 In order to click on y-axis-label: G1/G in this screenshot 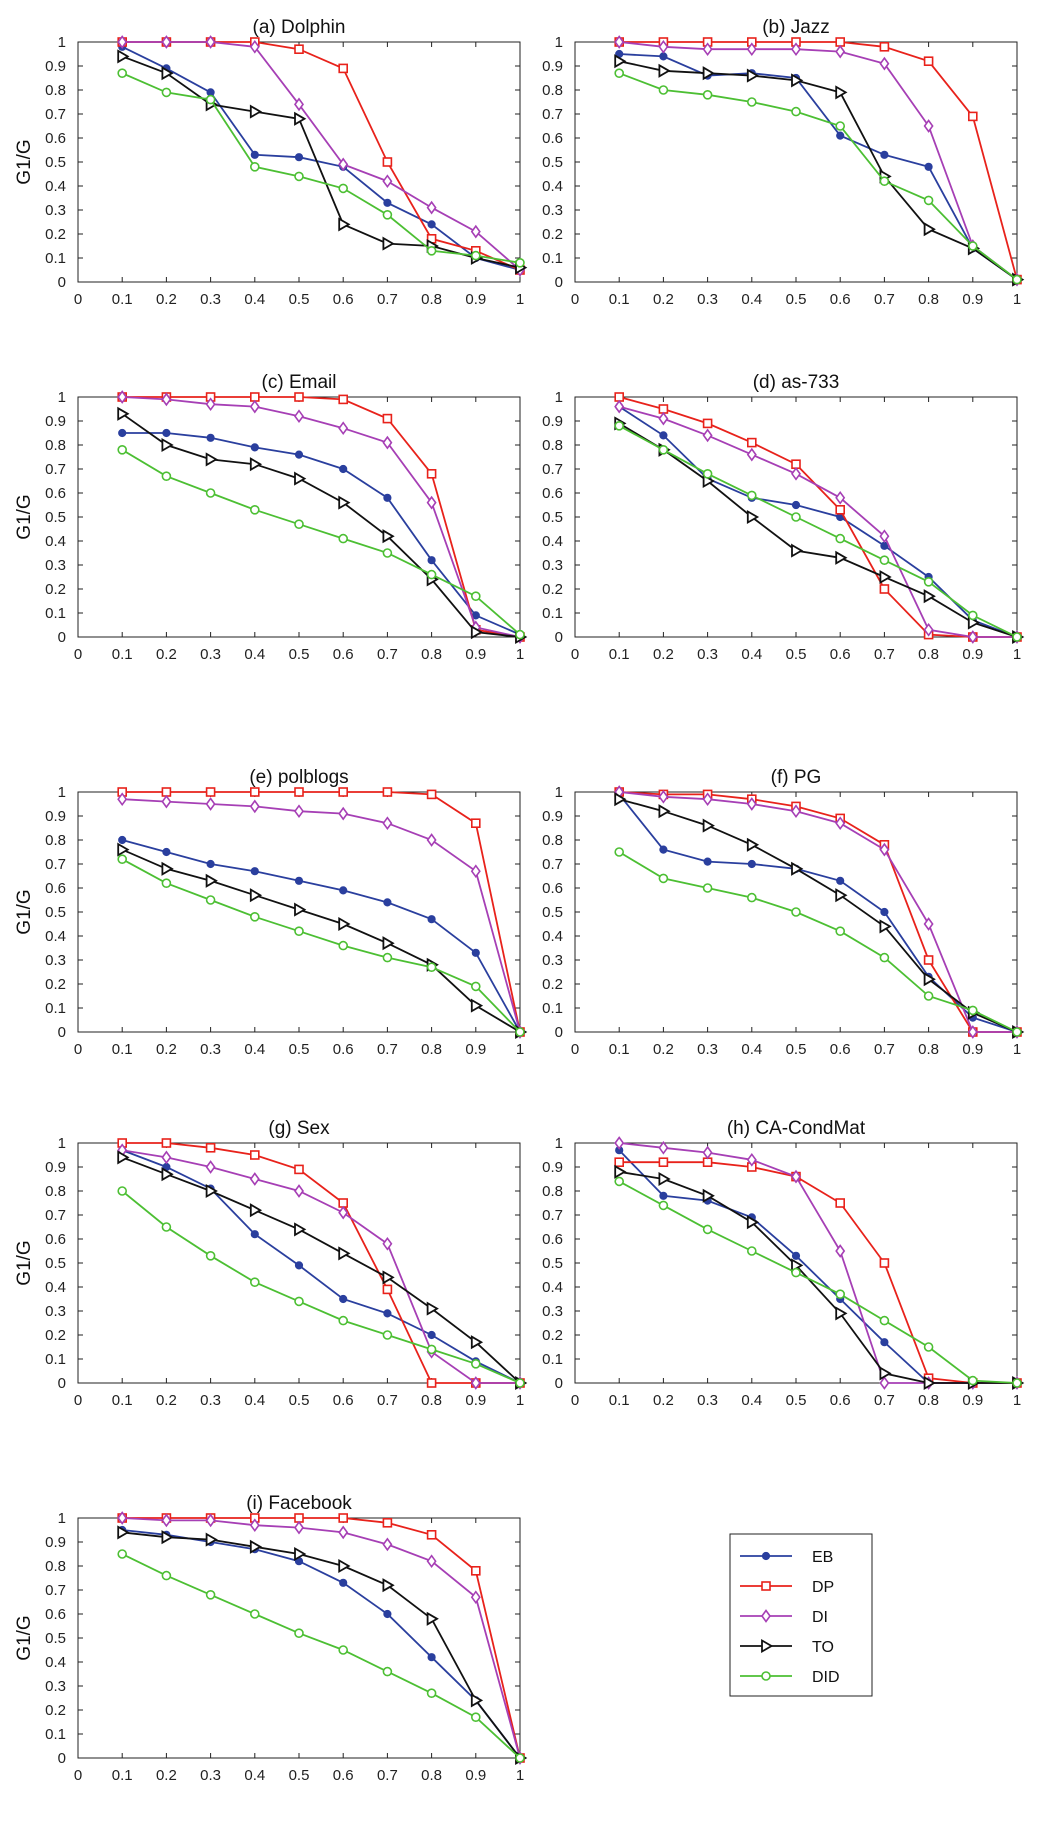, I will do `click(24, 911)`.